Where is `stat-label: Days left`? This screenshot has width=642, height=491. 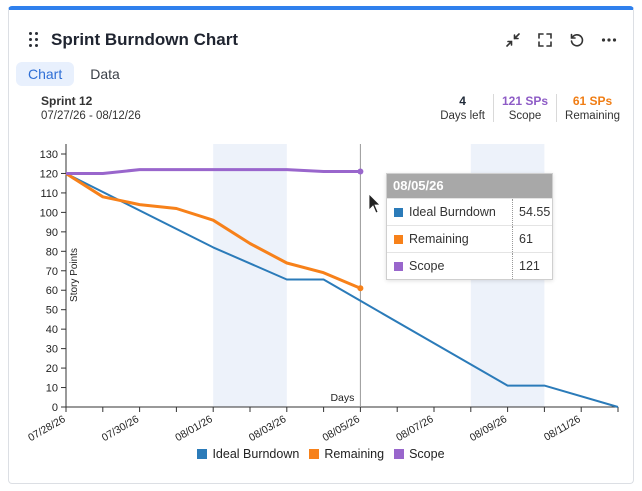
stat-label: Days left is located at coordinates (462, 116).